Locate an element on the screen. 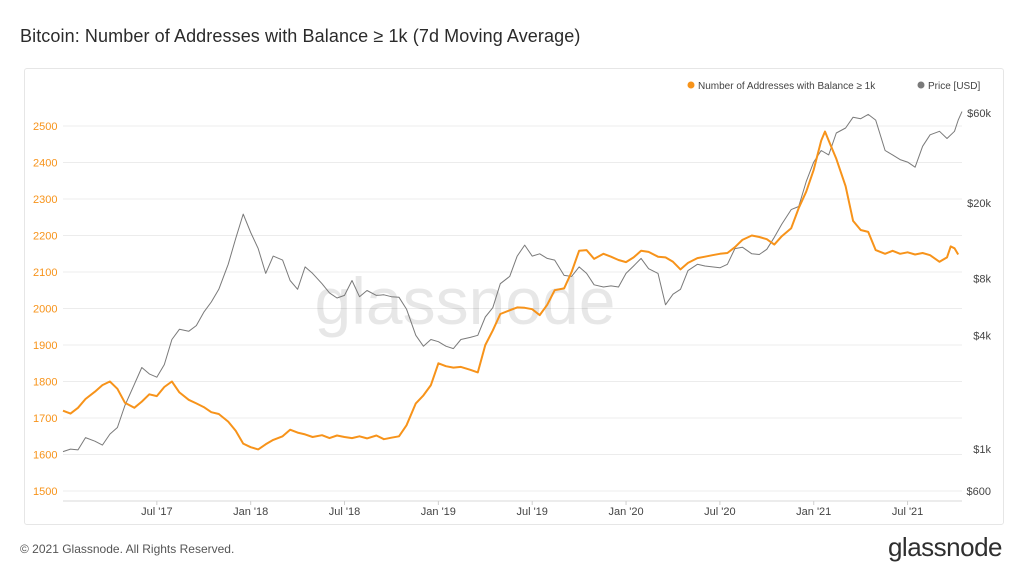 The image size is (1024, 576). x-tick-label: Jan '21 is located at coordinates (813, 512).